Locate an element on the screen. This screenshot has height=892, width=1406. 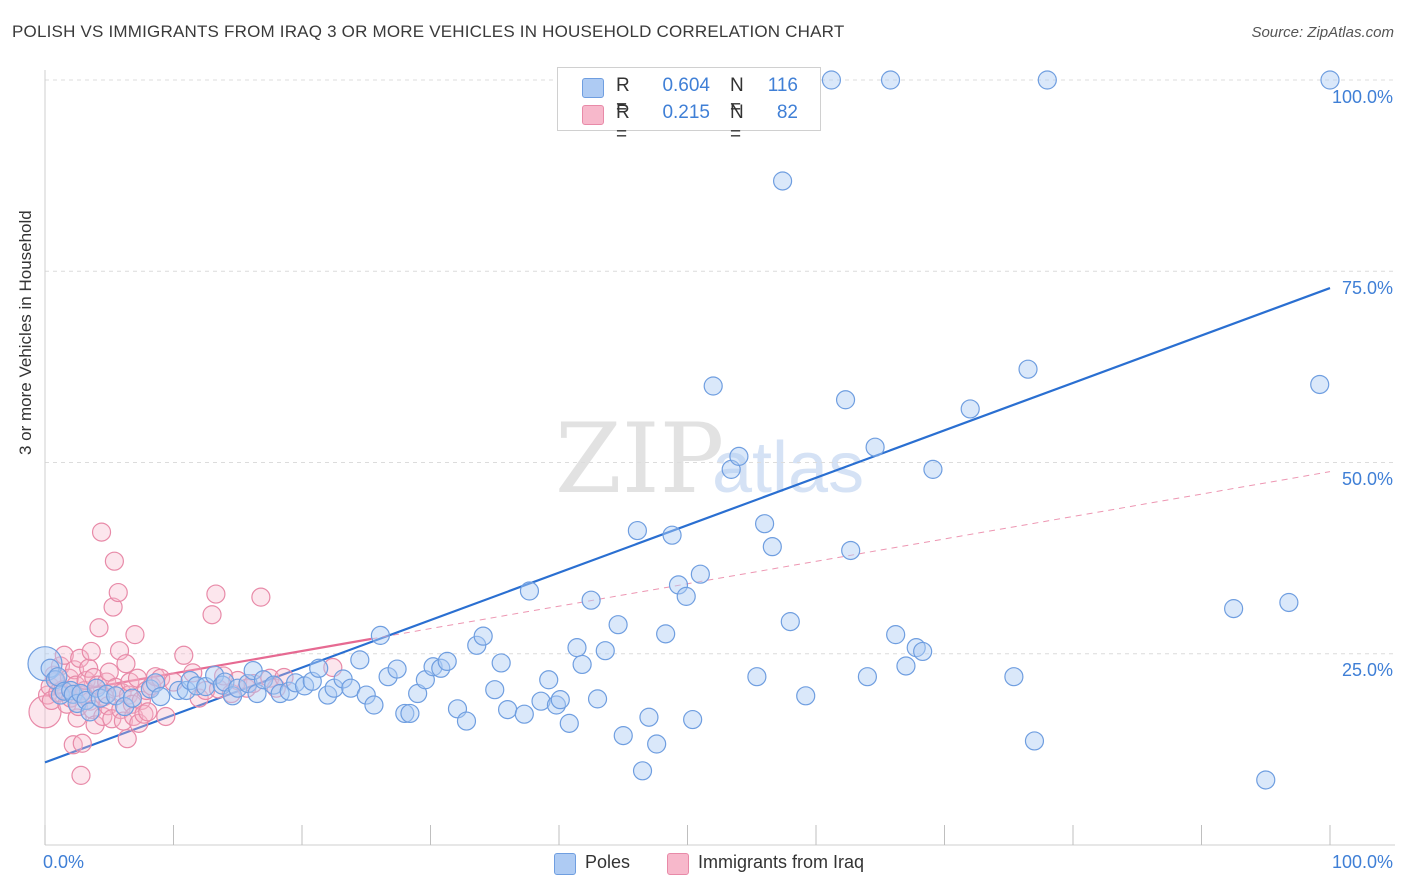
legend-poles-swatch is located at coordinates (565, 864).